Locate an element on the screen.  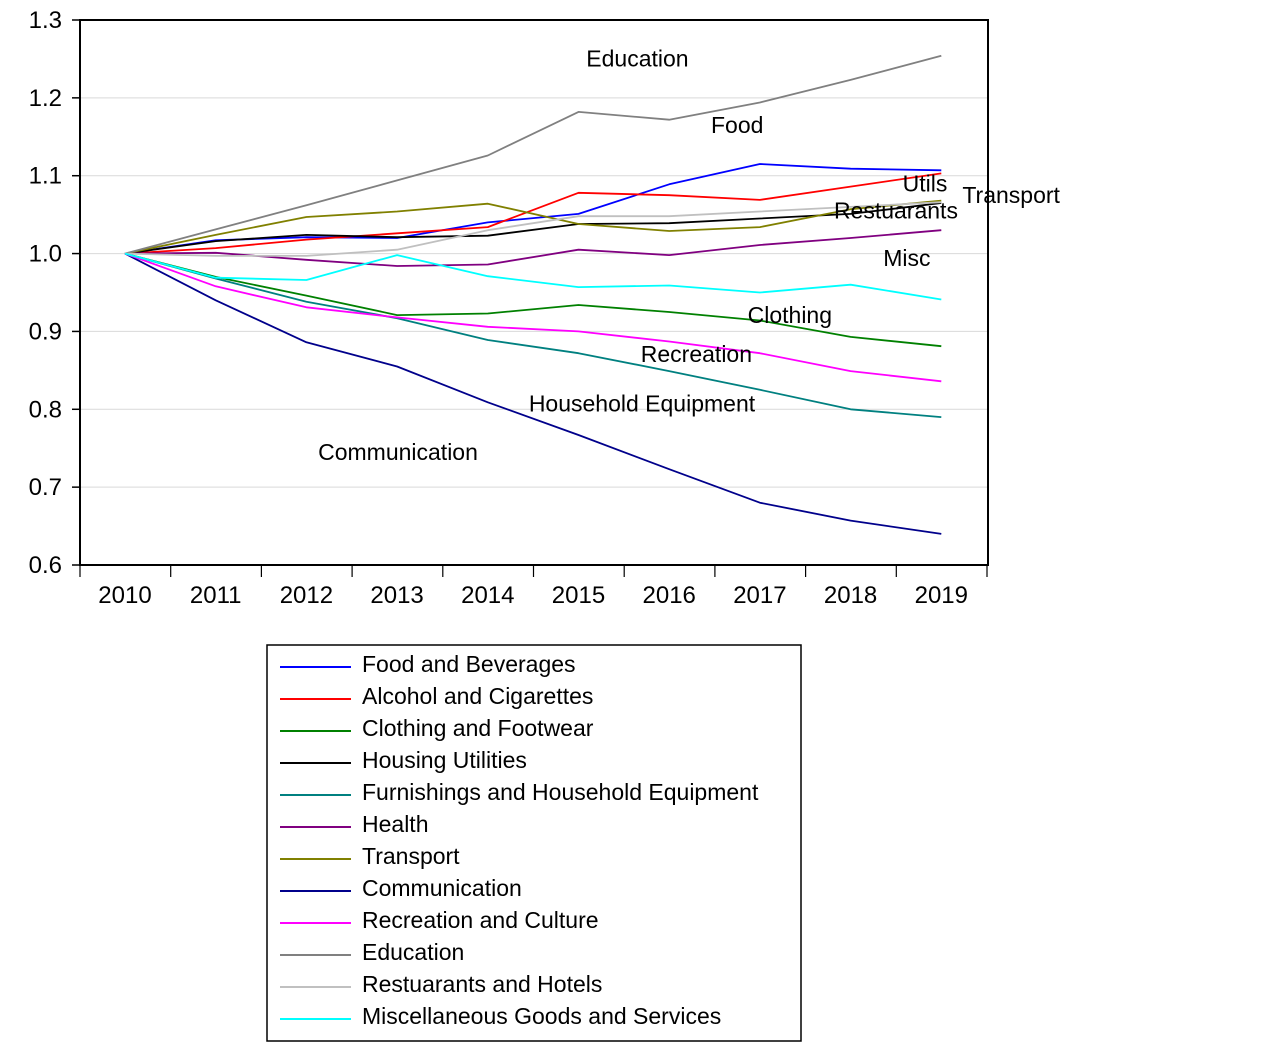
legend-label: Education is located at coordinates (413, 952).